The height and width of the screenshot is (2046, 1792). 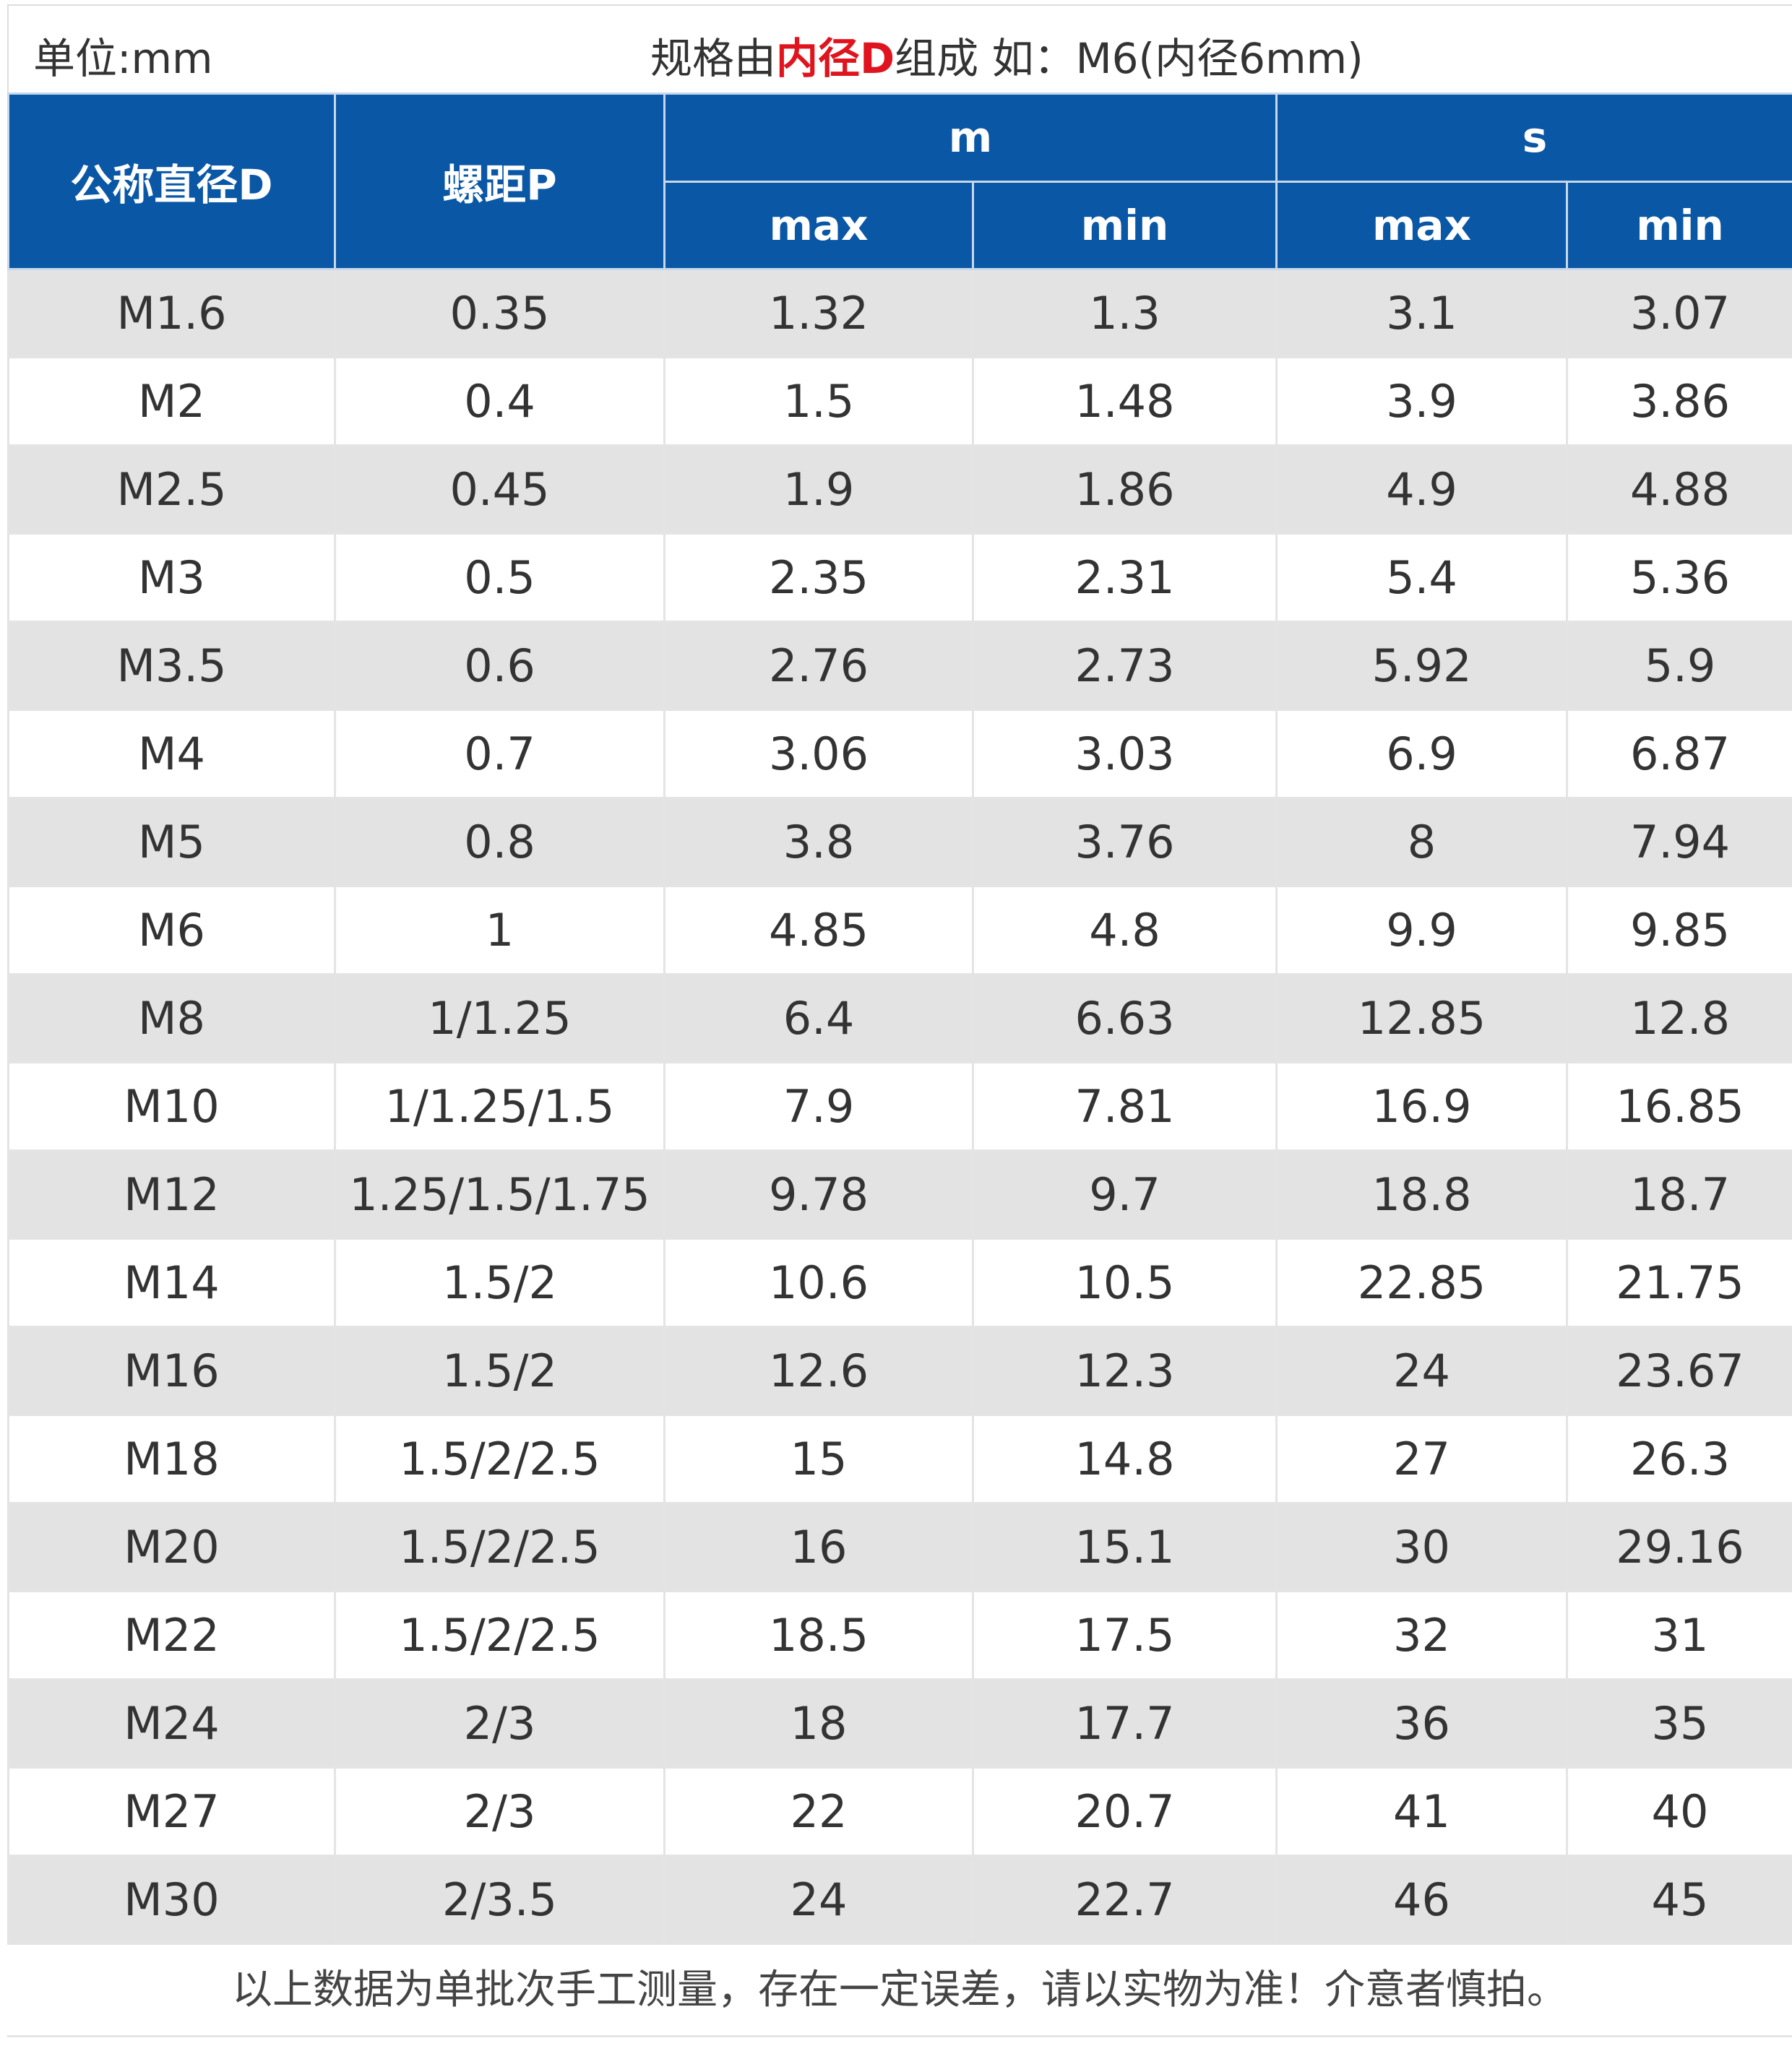 What do you see at coordinates (1679, 1106) in the screenshot?
I see `s-min-cell: 16.85` at bounding box center [1679, 1106].